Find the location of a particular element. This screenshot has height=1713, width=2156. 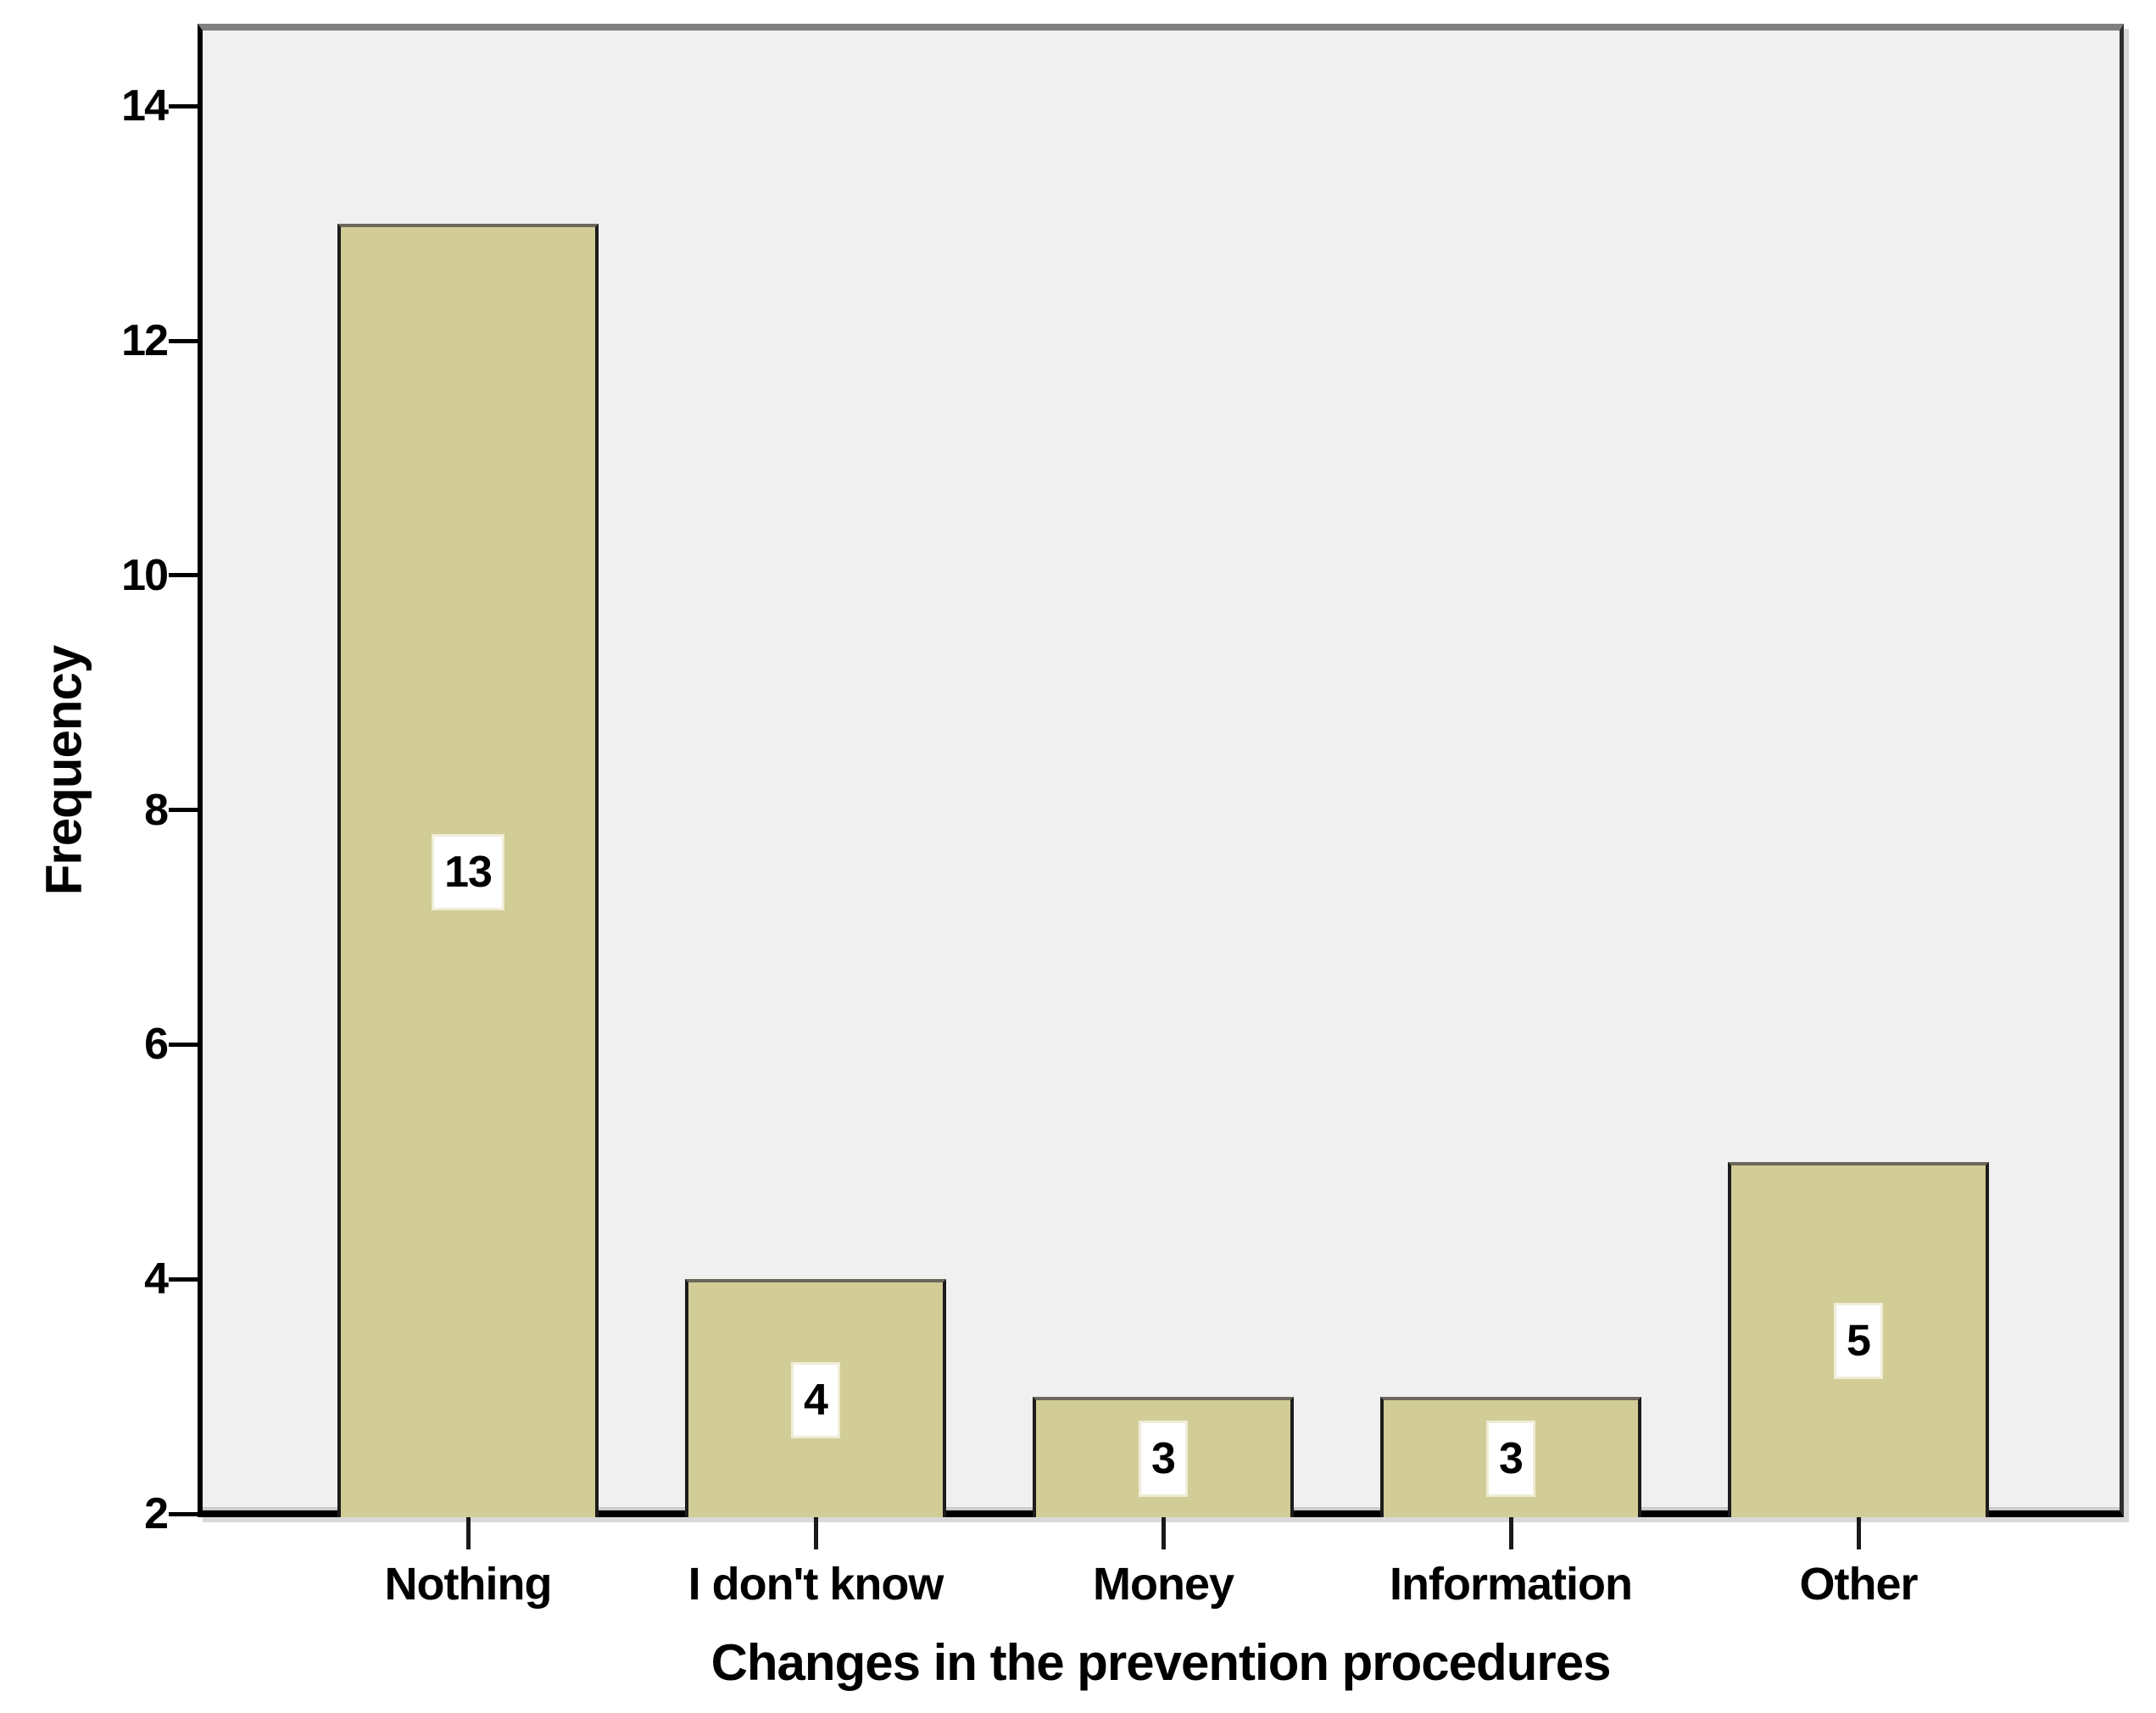

bar-i-don-t-know: 4 is located at coordinates (815, 1398).